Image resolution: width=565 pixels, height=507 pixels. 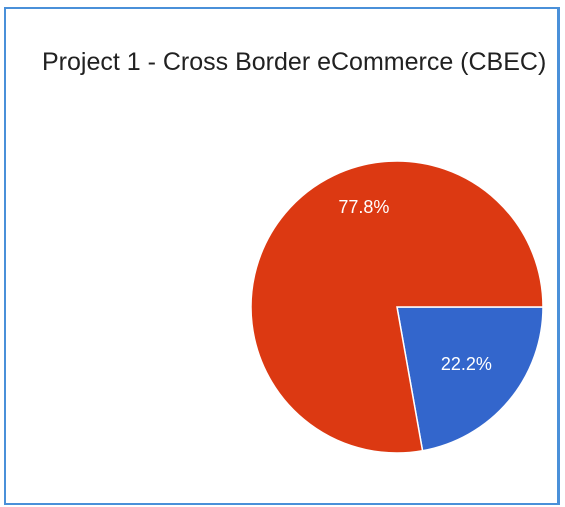 What do you see at coordinates (466, 364) in the screenshot?
I see `pie-slice-label-0: 22.2%` at bounding box center [466, 364].